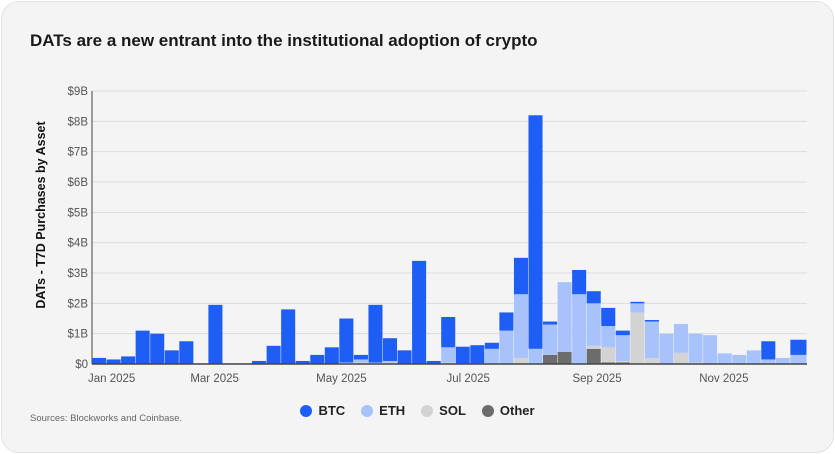 The width and height of the screenshot is (835, 454). I want to click on legend-item-sol: SOL, so click(443, 410).